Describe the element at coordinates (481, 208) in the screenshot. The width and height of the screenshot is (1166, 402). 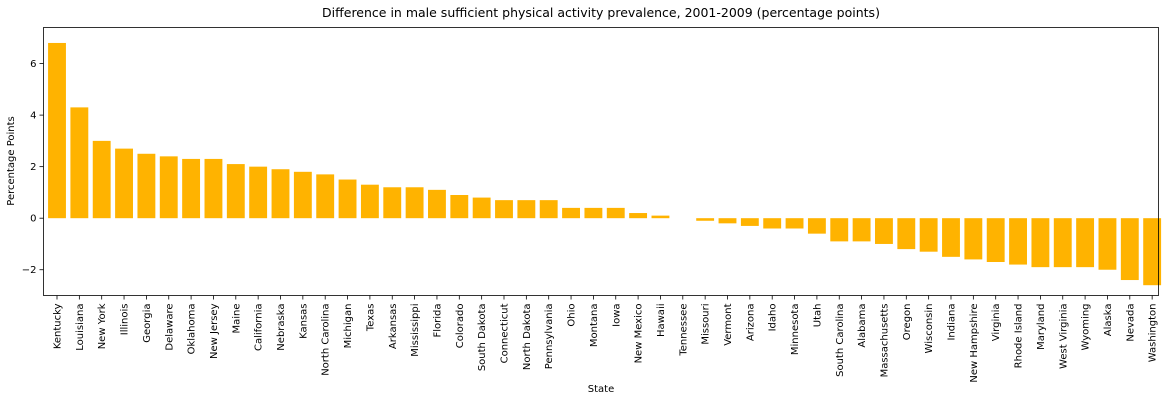
I see `bar-south-dakota` at that location.